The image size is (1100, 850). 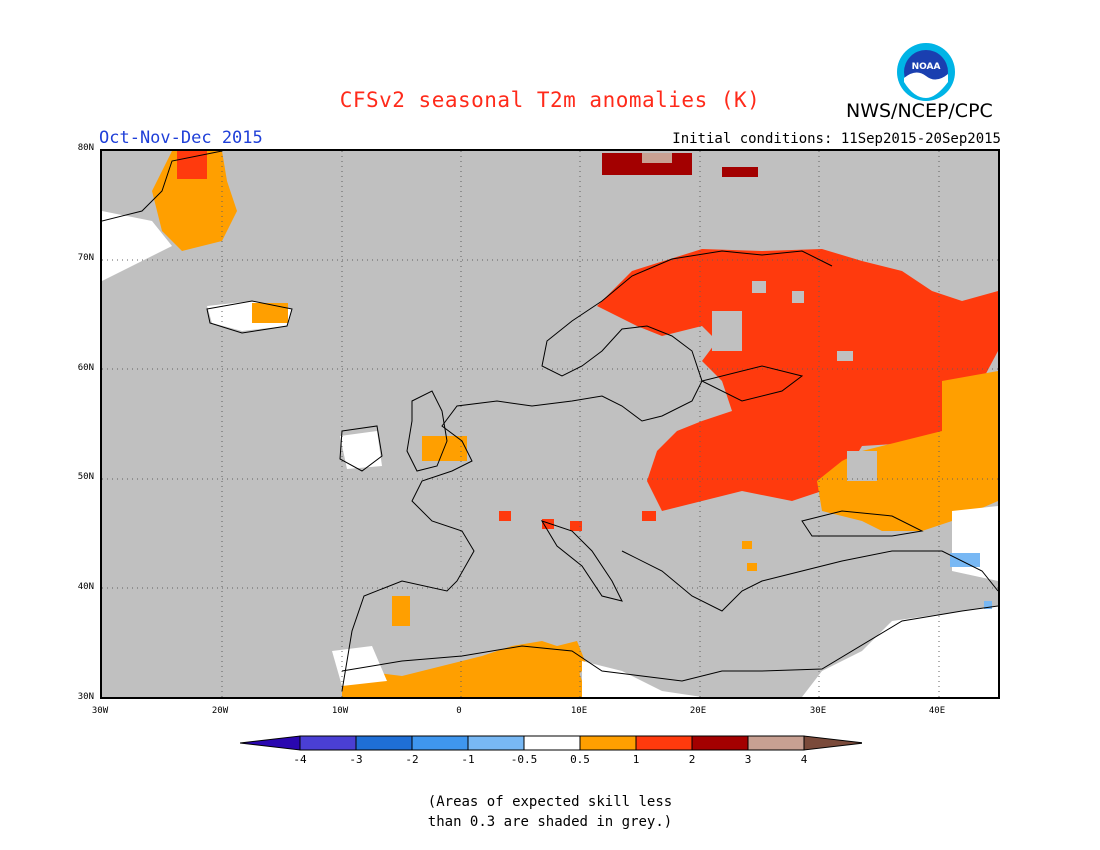 What do you see at coordinates (524, 759) in the screenshot?
I see `colorbar-tick-label: -0.5` at bounding box center [524, 759].